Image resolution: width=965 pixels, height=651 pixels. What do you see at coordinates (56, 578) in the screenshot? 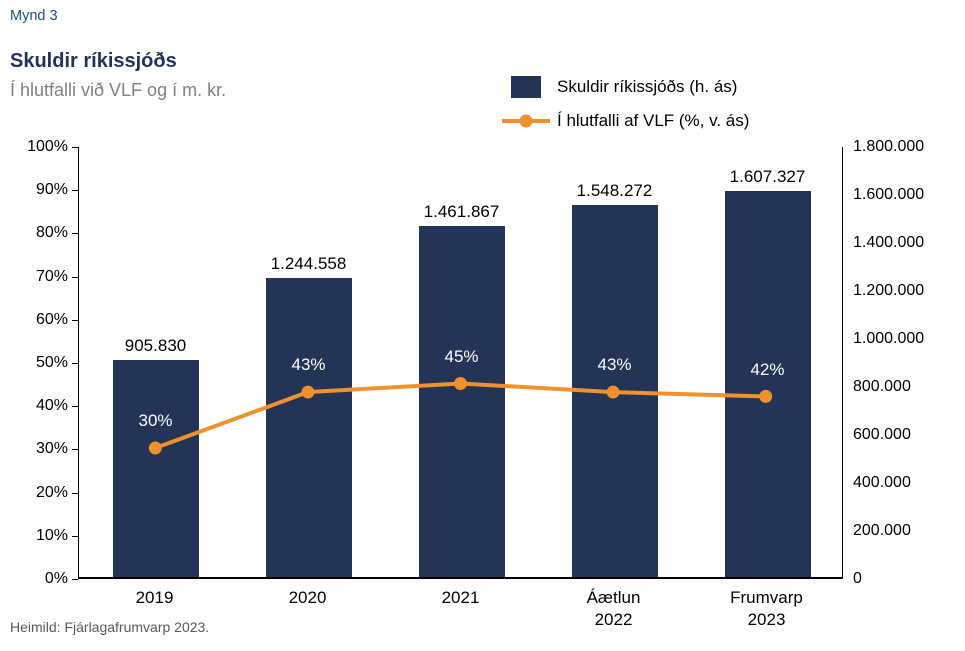
I see `left-axis-tick-label: 0%` at bounding box center [56, 578].